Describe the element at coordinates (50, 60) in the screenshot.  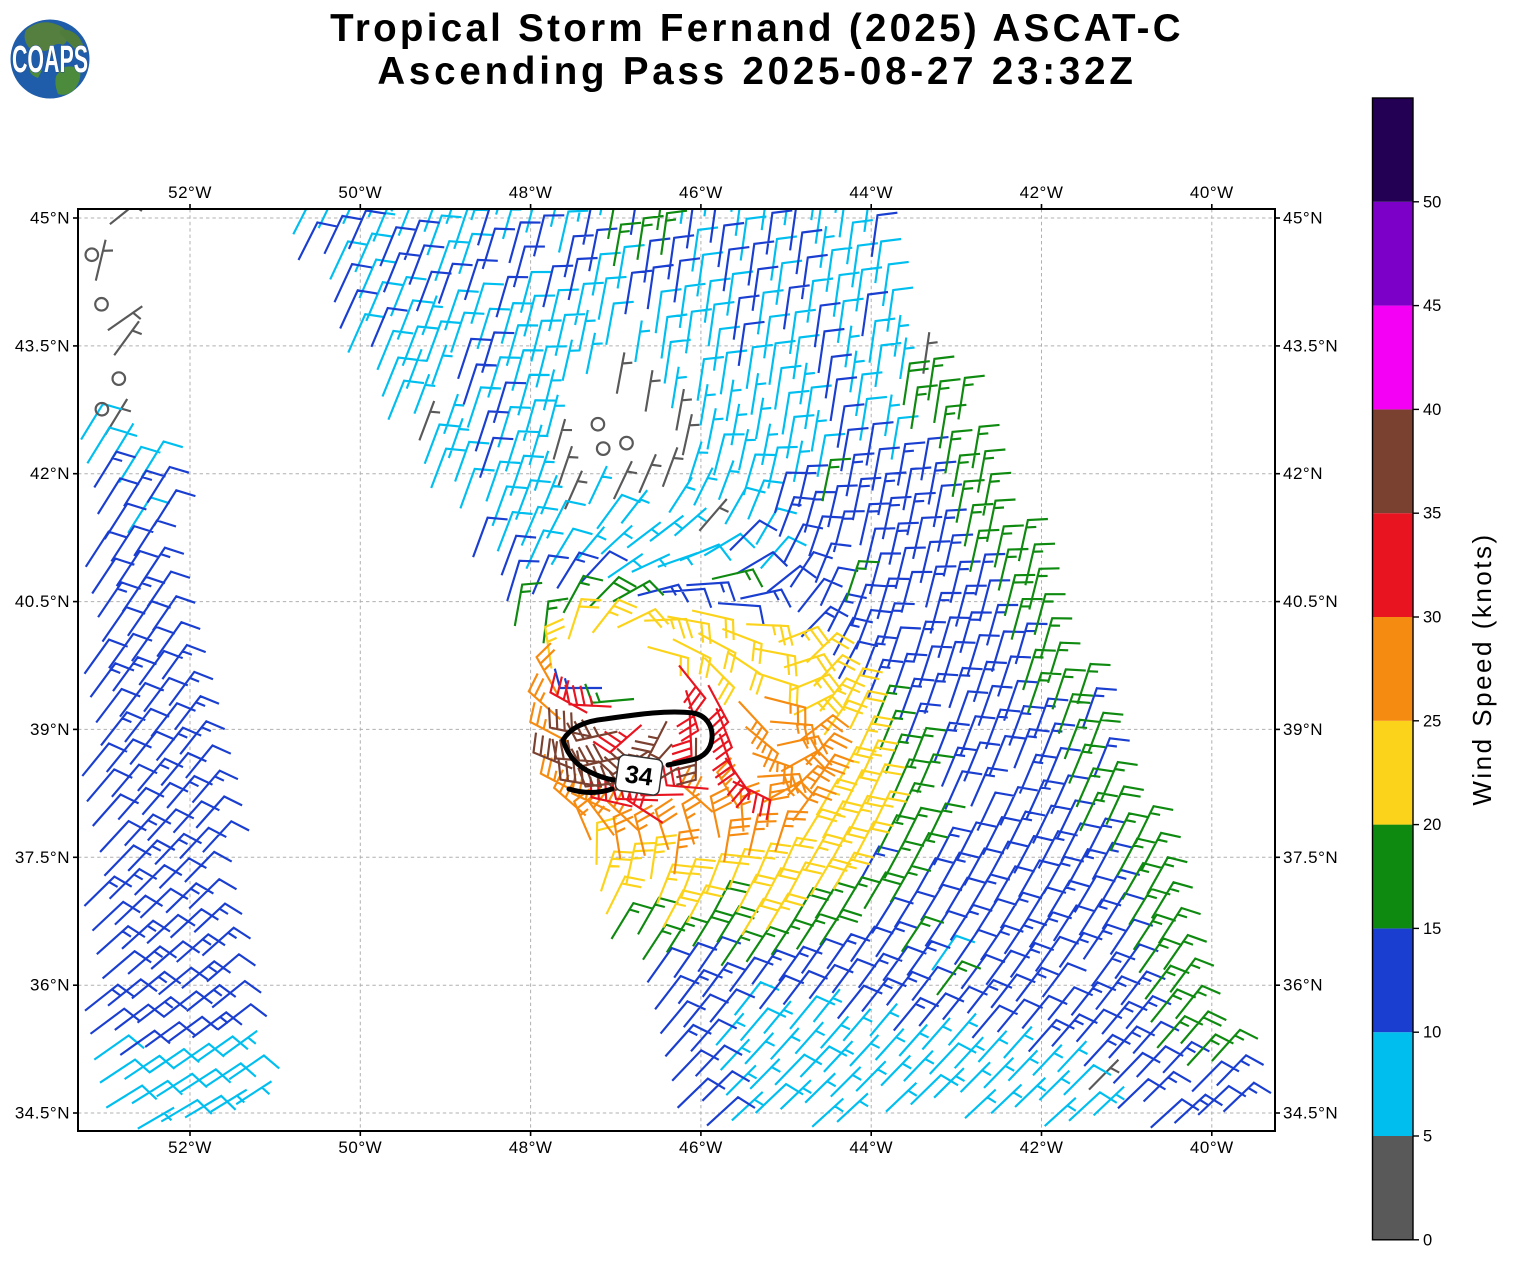
I see `svg-text: COAPS` at that location.